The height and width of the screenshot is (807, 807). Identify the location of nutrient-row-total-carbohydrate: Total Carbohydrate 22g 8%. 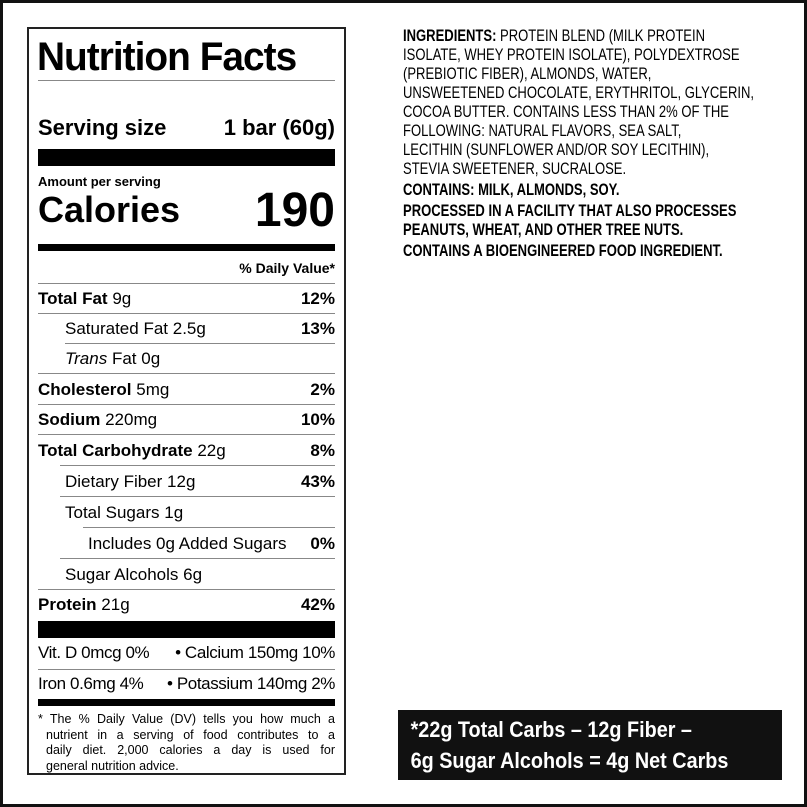
(186, 451).